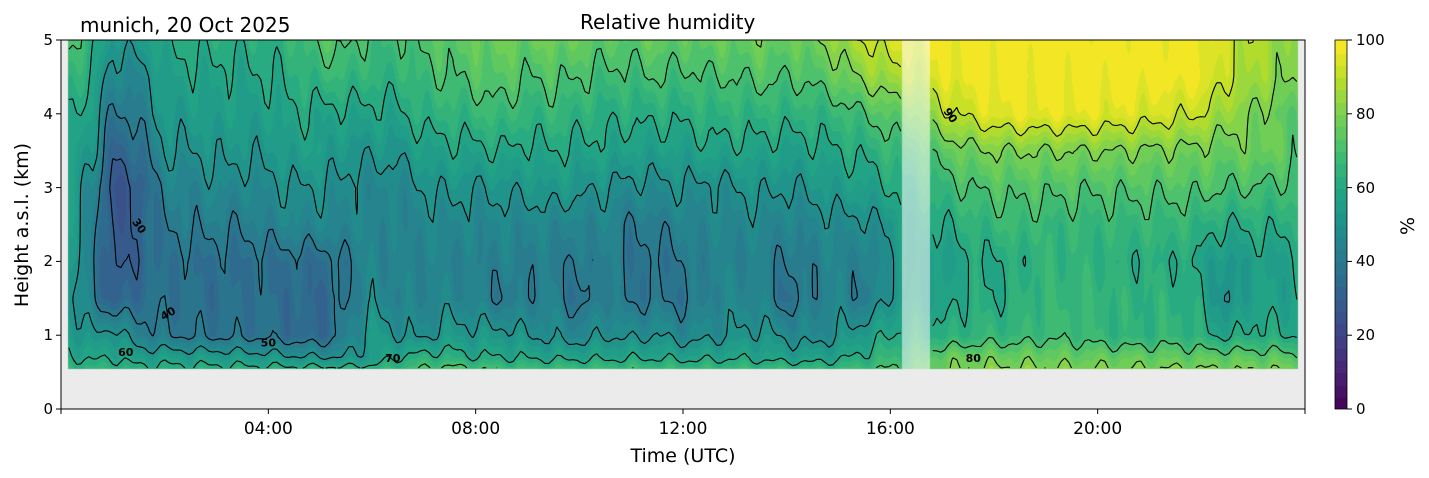 The height and width of the screenshot is (478, 1429). I want to click on colorbar-tick-label: 80, so click(1366, 113).